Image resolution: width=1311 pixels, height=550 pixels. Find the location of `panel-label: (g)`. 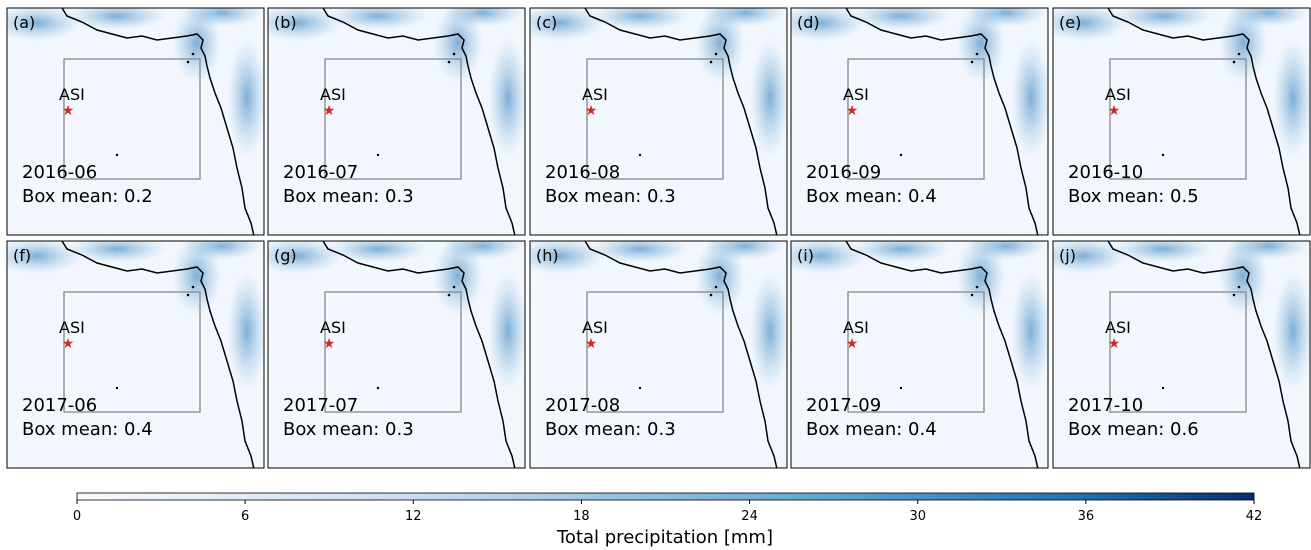

panel-label: (g) is located at coordinates (285, 255).